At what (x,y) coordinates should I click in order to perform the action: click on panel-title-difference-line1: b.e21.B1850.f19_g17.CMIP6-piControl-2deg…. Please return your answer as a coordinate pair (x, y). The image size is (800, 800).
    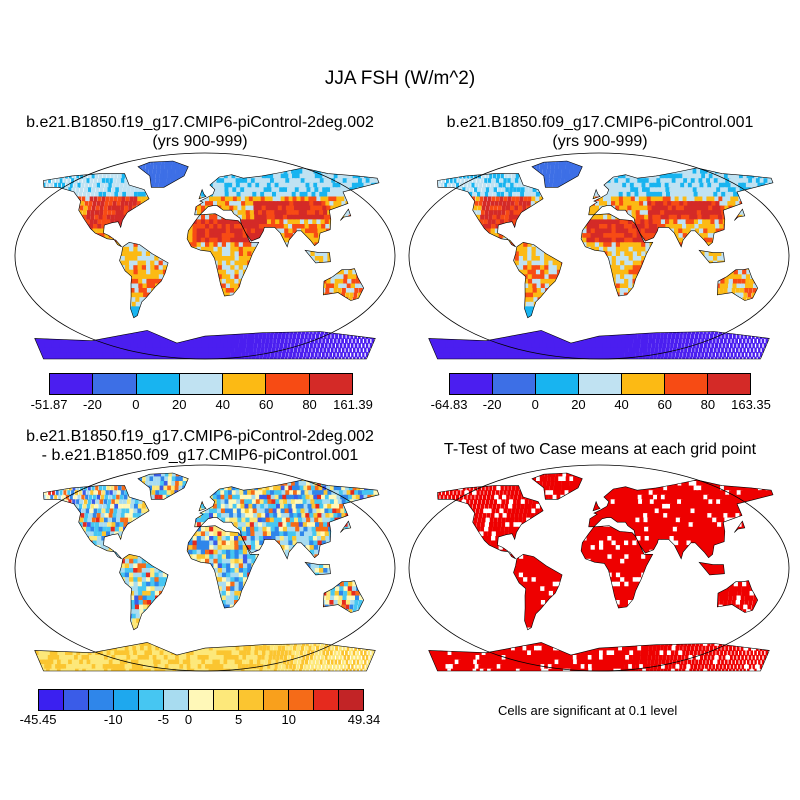
    Looking at the image, I should click on (200, 436).